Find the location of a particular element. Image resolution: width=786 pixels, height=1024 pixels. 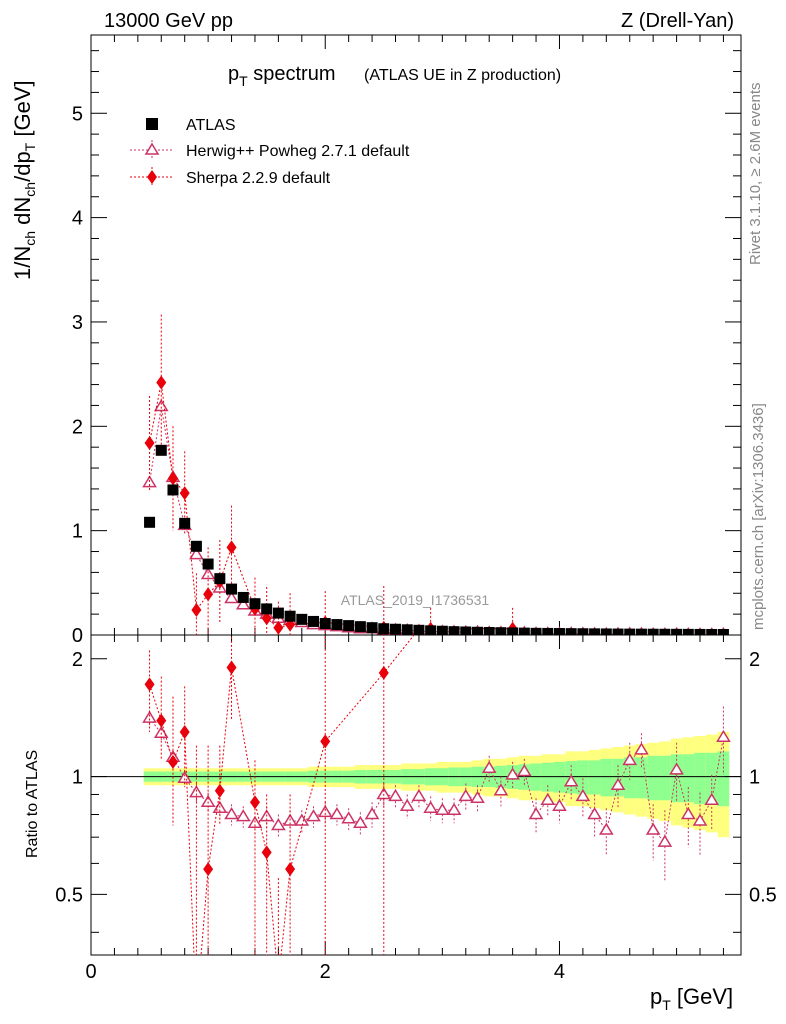

mcplots-source-label: mcplots.cern.ch [arXiv:1306.3436] is located at coordinates (758, 516).